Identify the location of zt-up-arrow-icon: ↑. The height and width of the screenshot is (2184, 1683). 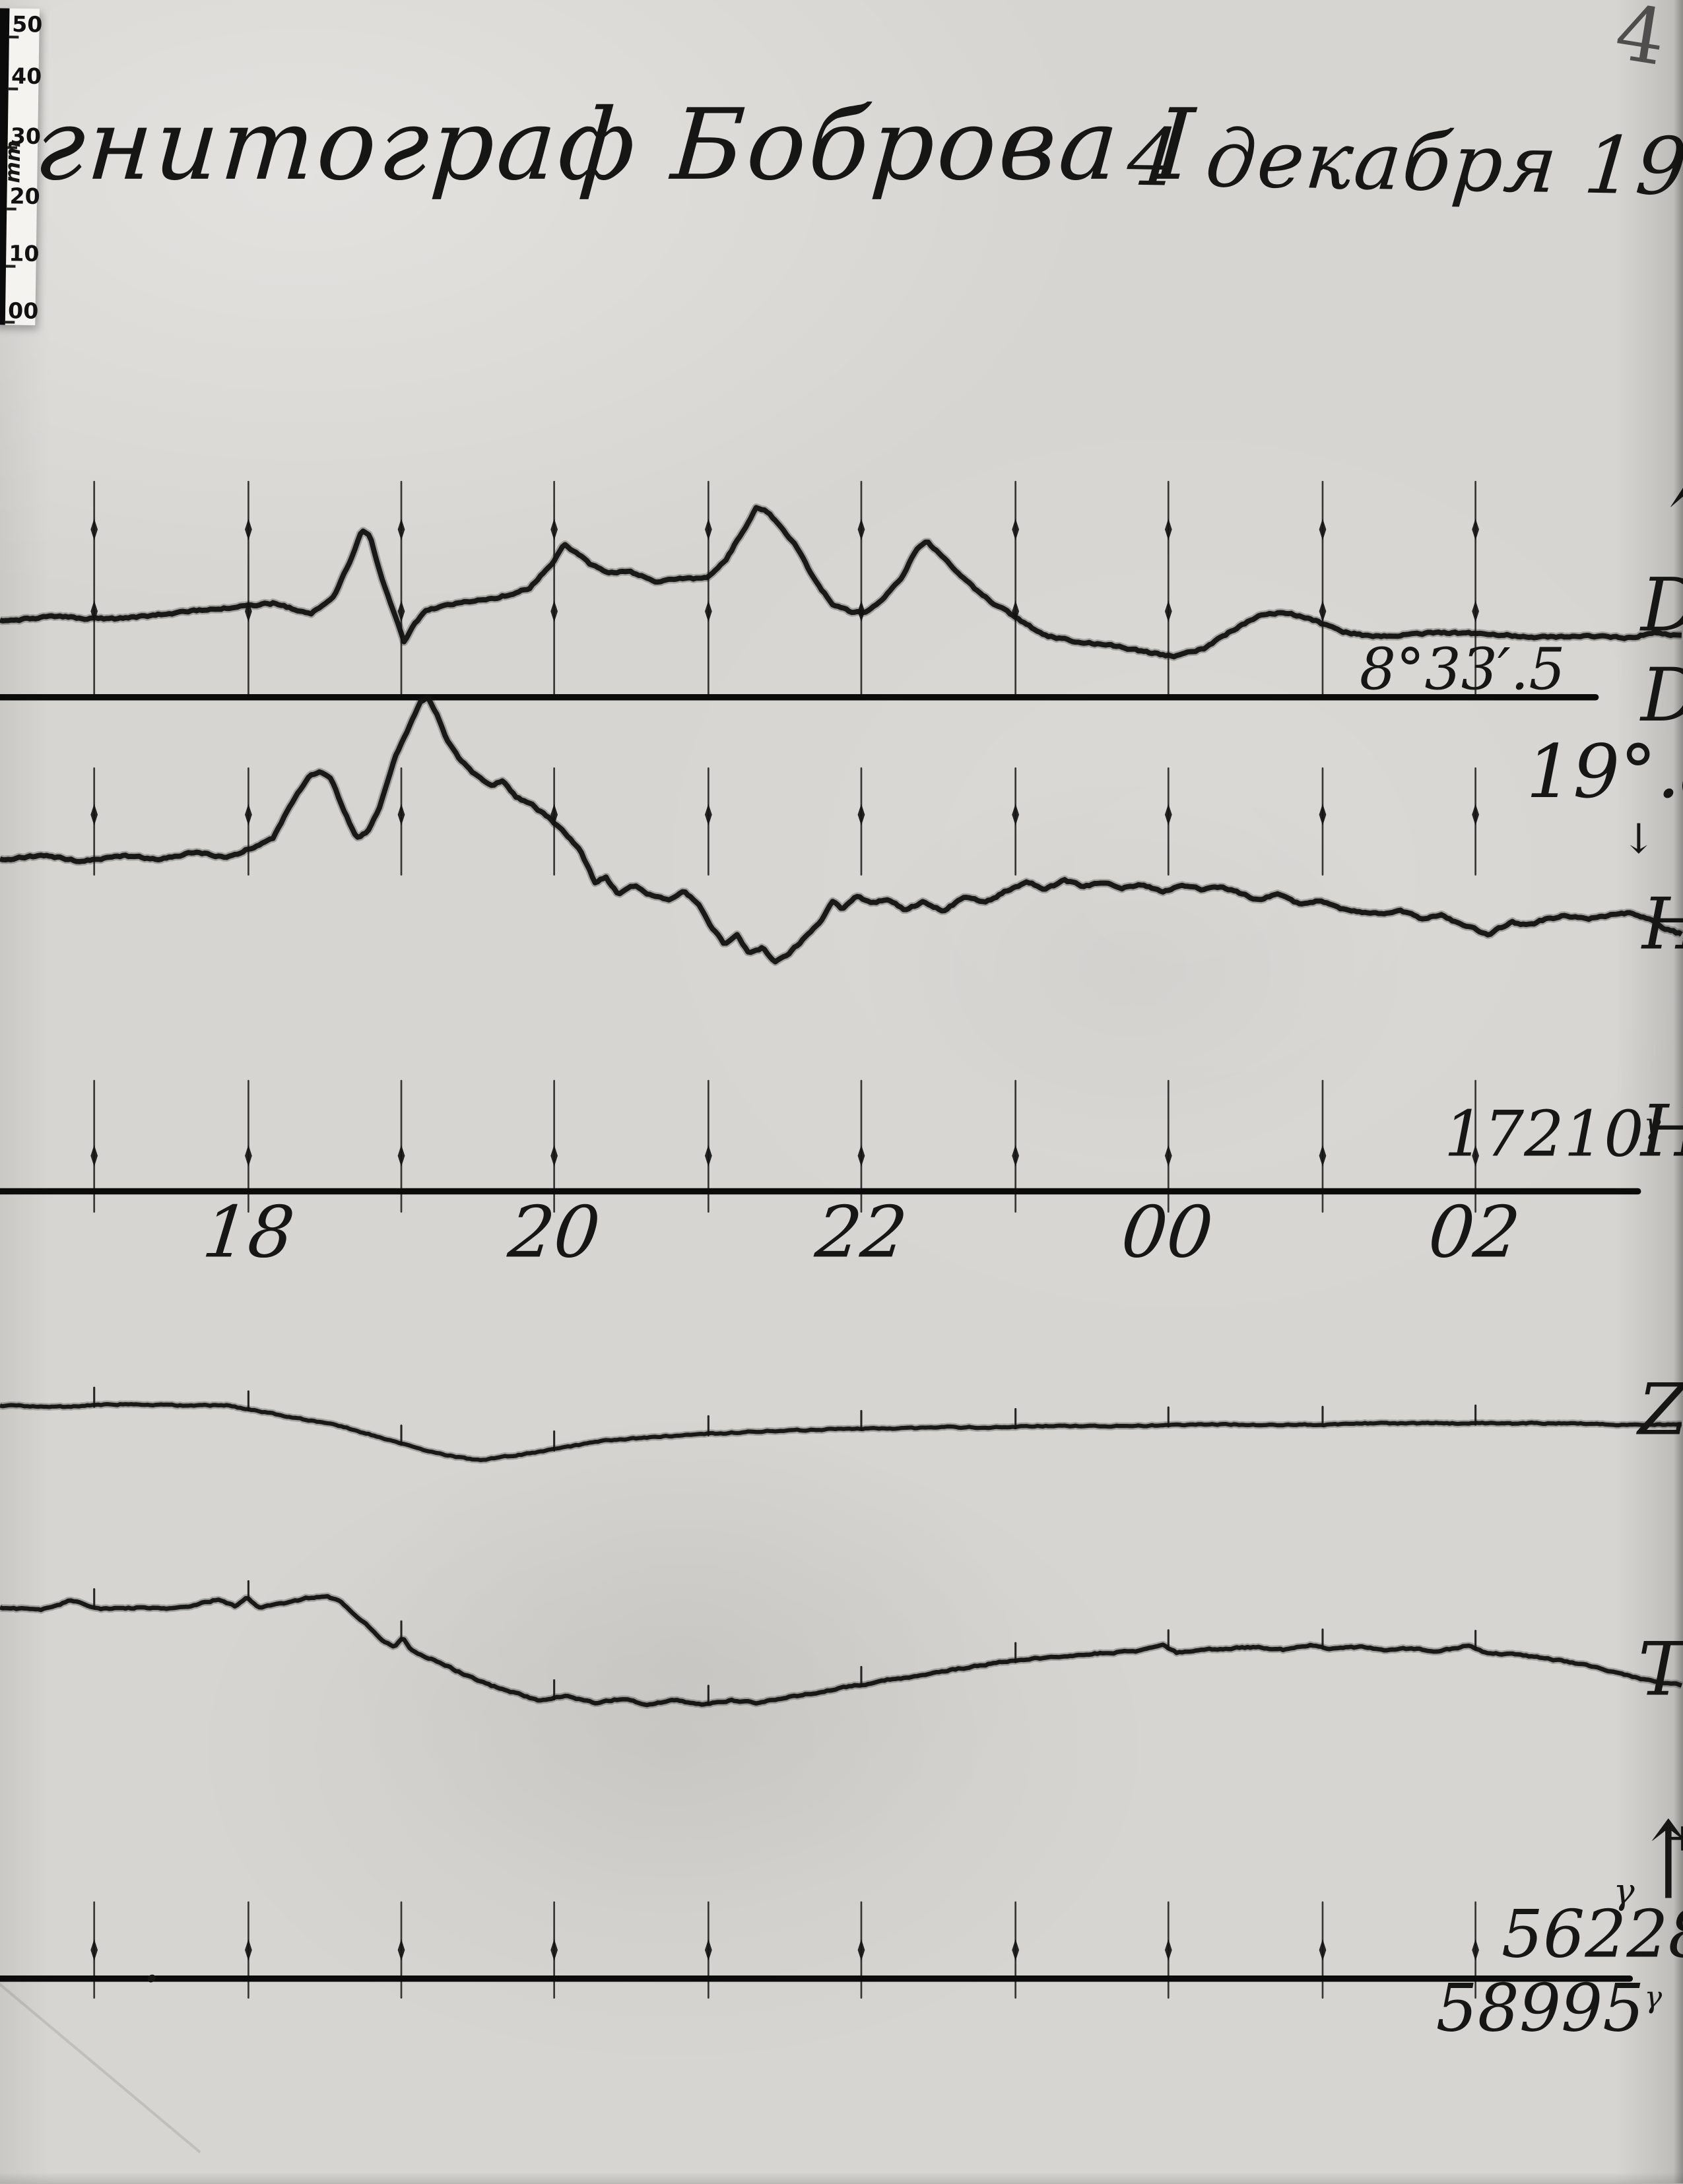
(1659, 1861).